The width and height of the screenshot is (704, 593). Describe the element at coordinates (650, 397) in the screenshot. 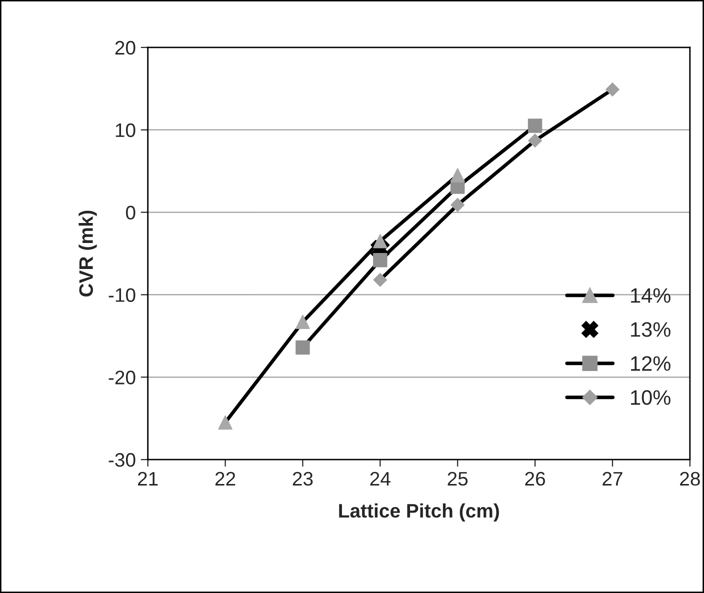

I see `legend-label: 10%` at that location.